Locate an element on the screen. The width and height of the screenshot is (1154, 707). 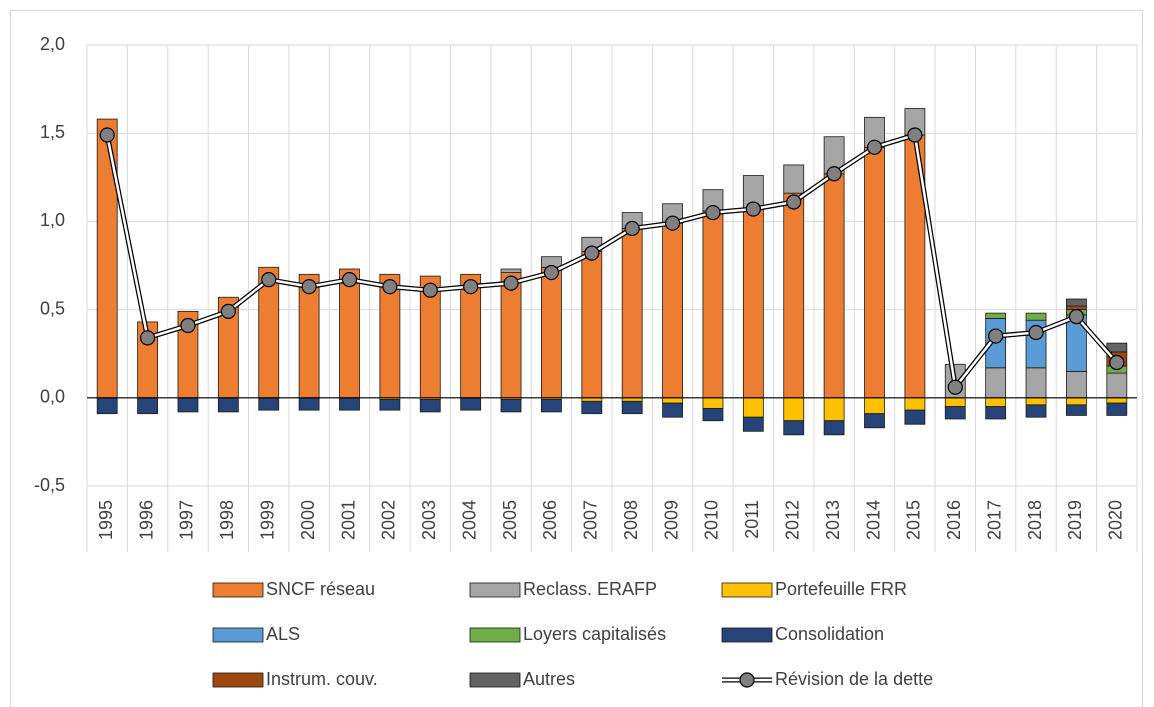
legend-label: Instrum. couv. is located at coordinates (322, 679).